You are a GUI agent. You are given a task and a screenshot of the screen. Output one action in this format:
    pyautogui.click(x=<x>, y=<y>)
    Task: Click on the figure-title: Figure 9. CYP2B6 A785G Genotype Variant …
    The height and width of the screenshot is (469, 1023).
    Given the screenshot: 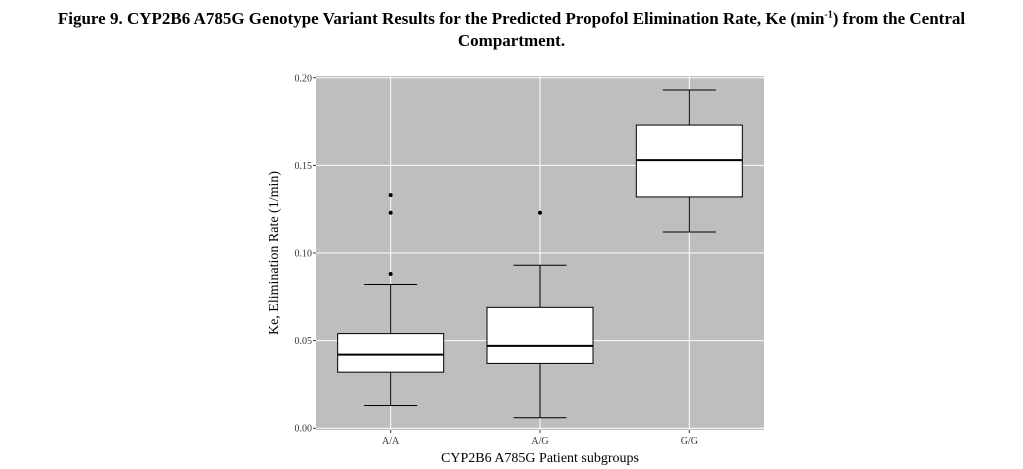 What is the action you would take?
    pyautogui.click(x=511, y=30)
    